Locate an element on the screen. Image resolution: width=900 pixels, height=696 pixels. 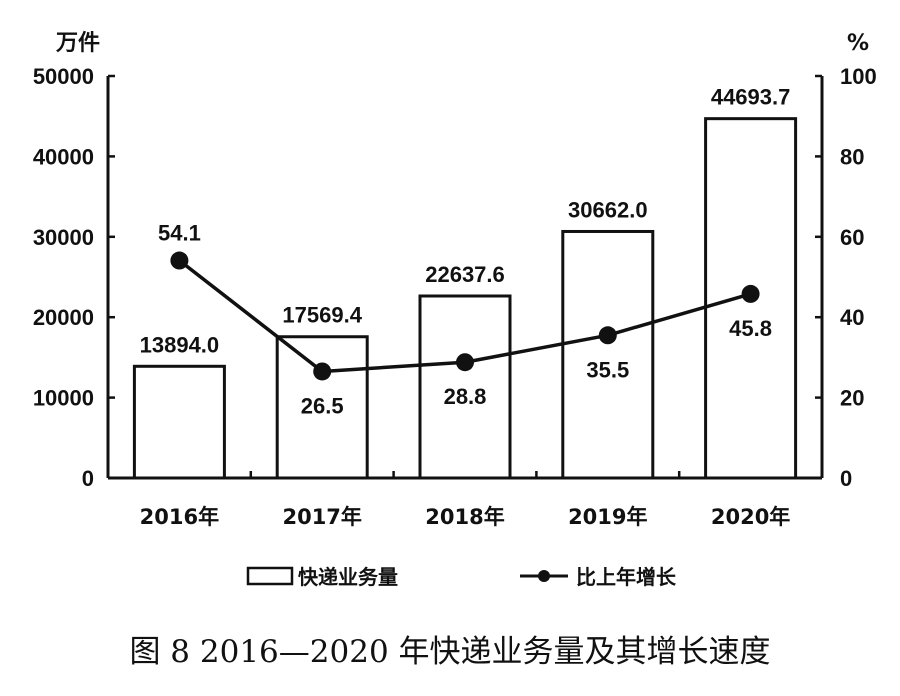
right-tick-label: 40 is located at coordinates (852, 317).